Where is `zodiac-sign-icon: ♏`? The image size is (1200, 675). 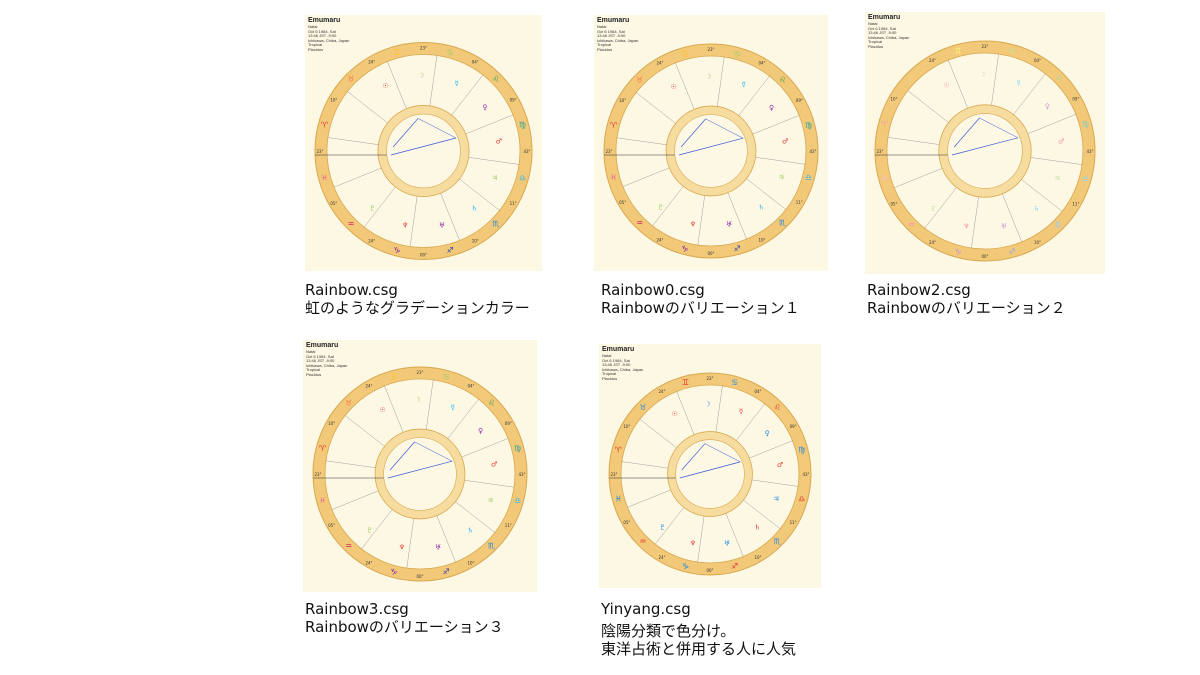 zodiac-sign-icon: ♏ is located at coordinates (1059, 225).